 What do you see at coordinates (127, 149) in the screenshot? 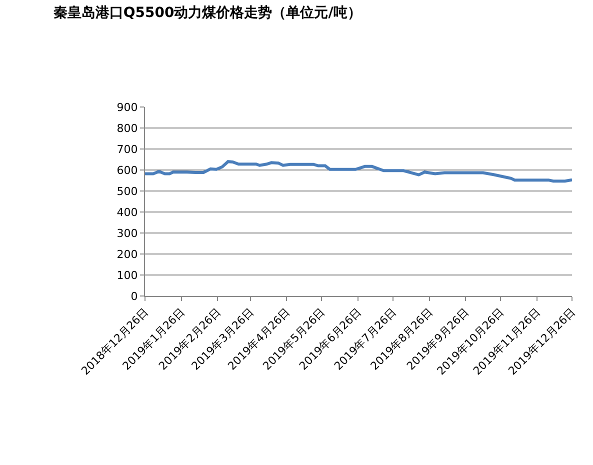
I see `y-tick-label: 700` at bounding box center [127, 149].